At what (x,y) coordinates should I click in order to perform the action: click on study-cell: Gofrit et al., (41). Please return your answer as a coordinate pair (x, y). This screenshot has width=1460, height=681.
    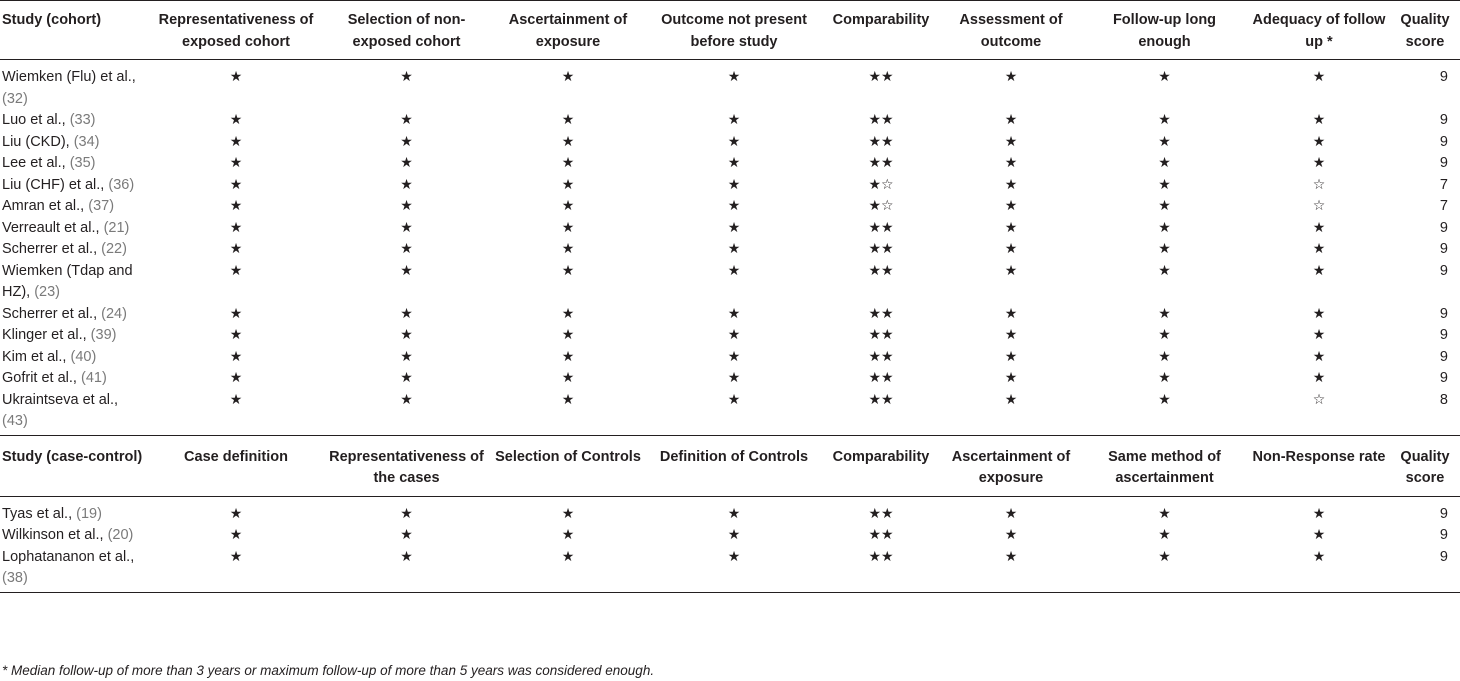
    Looking at the image, I should click on (74, 379).